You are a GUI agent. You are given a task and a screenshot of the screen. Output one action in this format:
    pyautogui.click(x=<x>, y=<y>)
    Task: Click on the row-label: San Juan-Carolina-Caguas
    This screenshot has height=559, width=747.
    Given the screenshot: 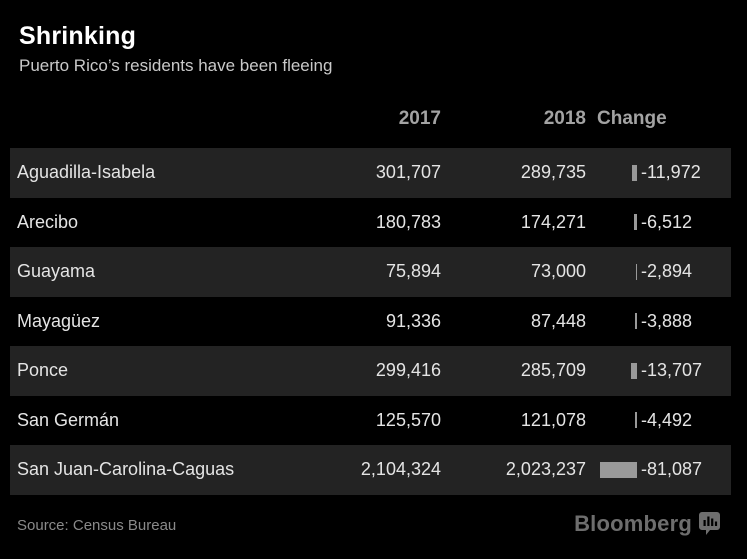 What is the action you would take?
    pyautogui.click(x=126, y=469)
    